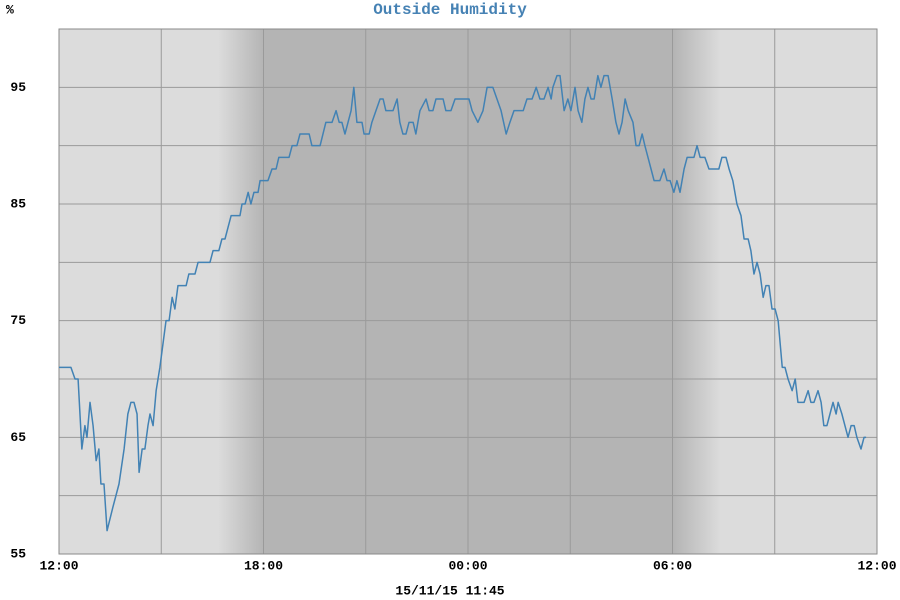 The width and height of the screenshot is (900, 600). I want to click on y-tick-label: 55, so click(18, 553).